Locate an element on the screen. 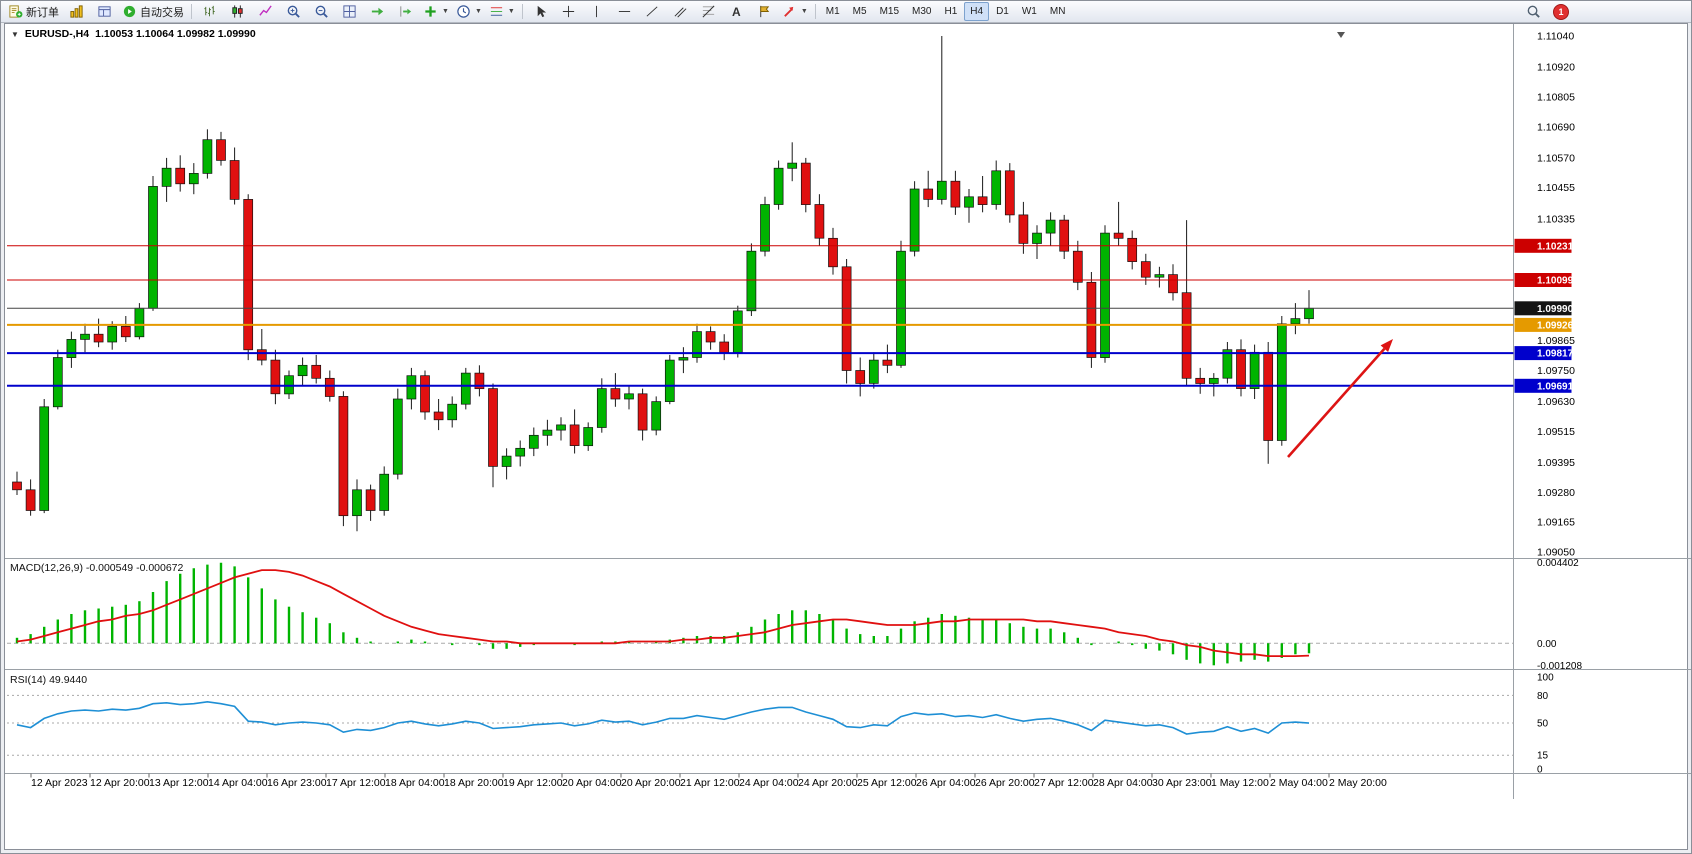  search-icon is located at coordinates (1533, 11).